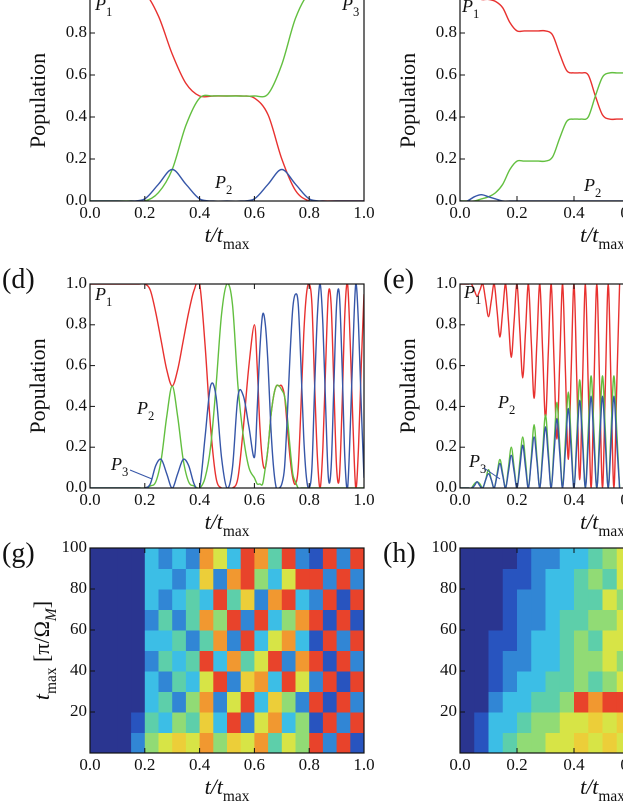 Image resolution: width=623 pixels, height=806 pixels. Describe the element at coordinates (220, 391) in the screenshot. I see `panel: 0.0 0.2 0.4 0.6 0.8 1.0 0.0 0.2 0.4 0.6 0.8 1.0` at that location.